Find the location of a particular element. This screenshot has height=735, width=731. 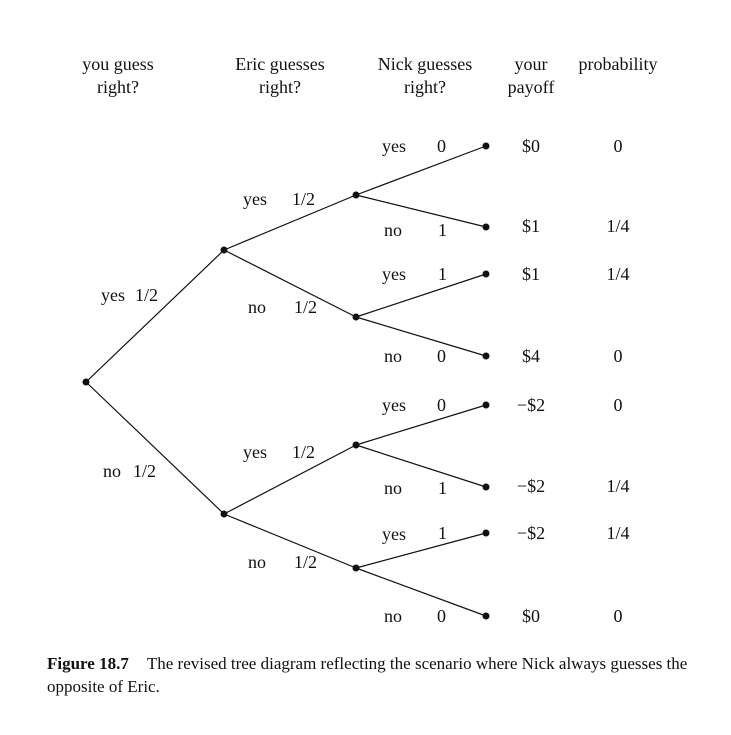

edge-l1b-no is located at coordinates (290, 541).